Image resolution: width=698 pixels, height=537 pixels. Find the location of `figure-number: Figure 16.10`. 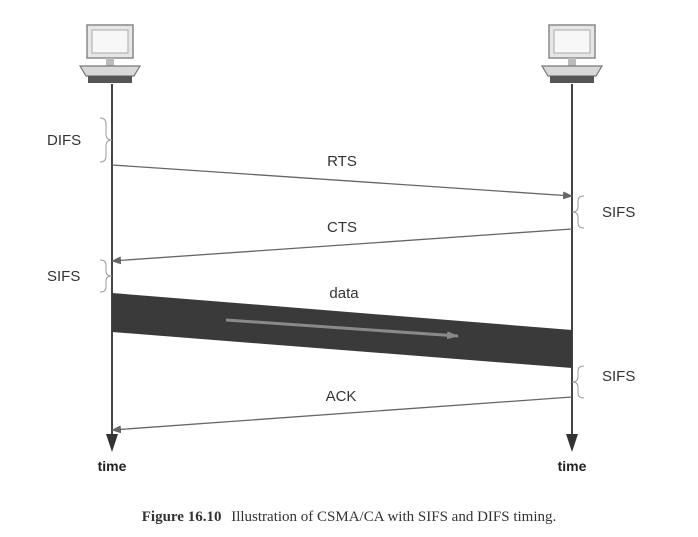

figure-number: Figure 16.10 is located at coordinates (182, 517).